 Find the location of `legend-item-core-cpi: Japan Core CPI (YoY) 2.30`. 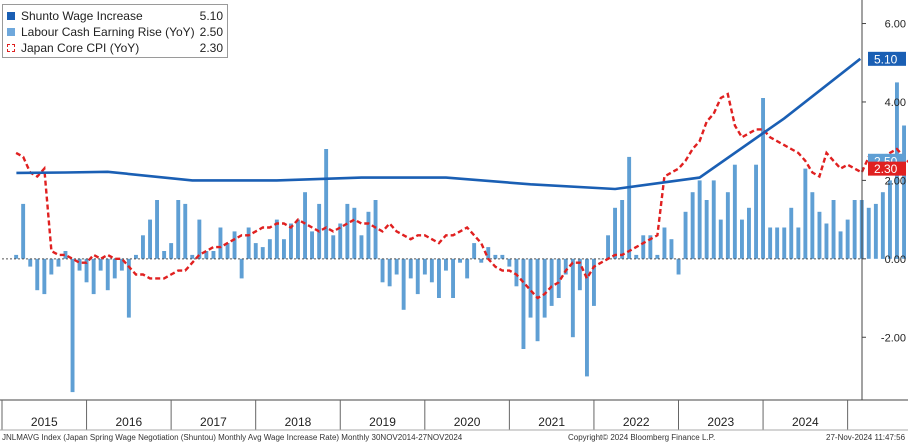

legend-item-core-cpi: Japan Core CPI (YoY) 2.30 is located at coordinates (116, 48).